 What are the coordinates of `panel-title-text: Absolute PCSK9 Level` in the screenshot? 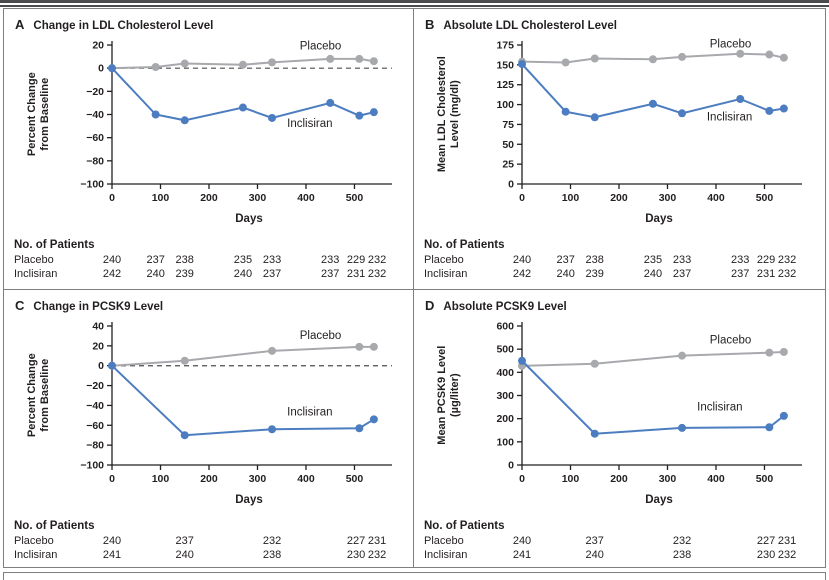 It's located at (505, 307).